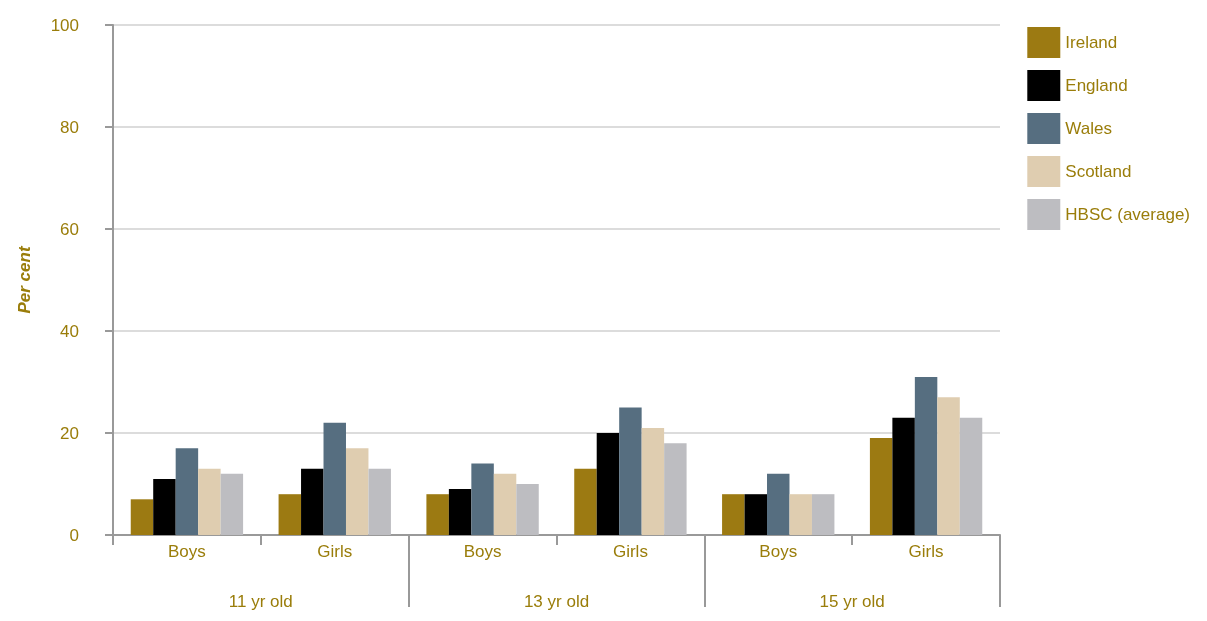 This screenshot has height=621, width=1207. I want to click on y-tick-label: 20, so click(69, 433).